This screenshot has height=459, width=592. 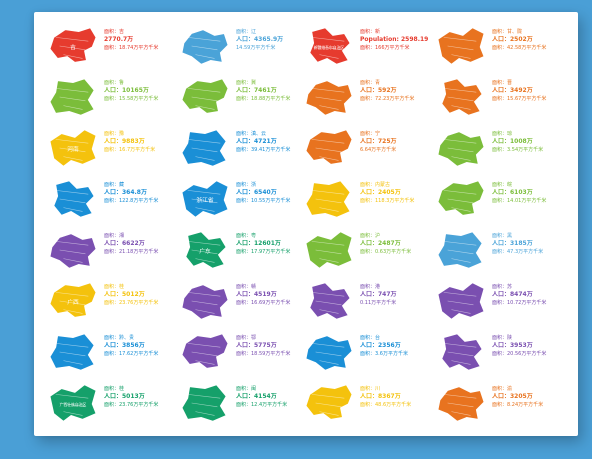 What do you see at coordinates (138, 193) in the screenshot?
I see `province-info: 面积：藏 人口：364.8万 面积：122.8万平方千米` at bounding box center [138, 193].